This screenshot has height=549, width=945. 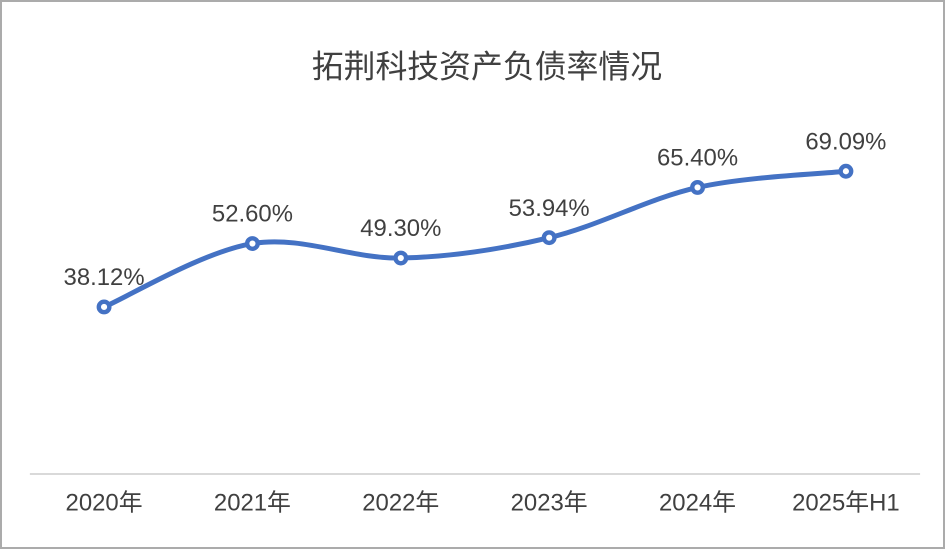 I want to click on x-axis-tick-label: 2020年, so click(x=104, y=502).